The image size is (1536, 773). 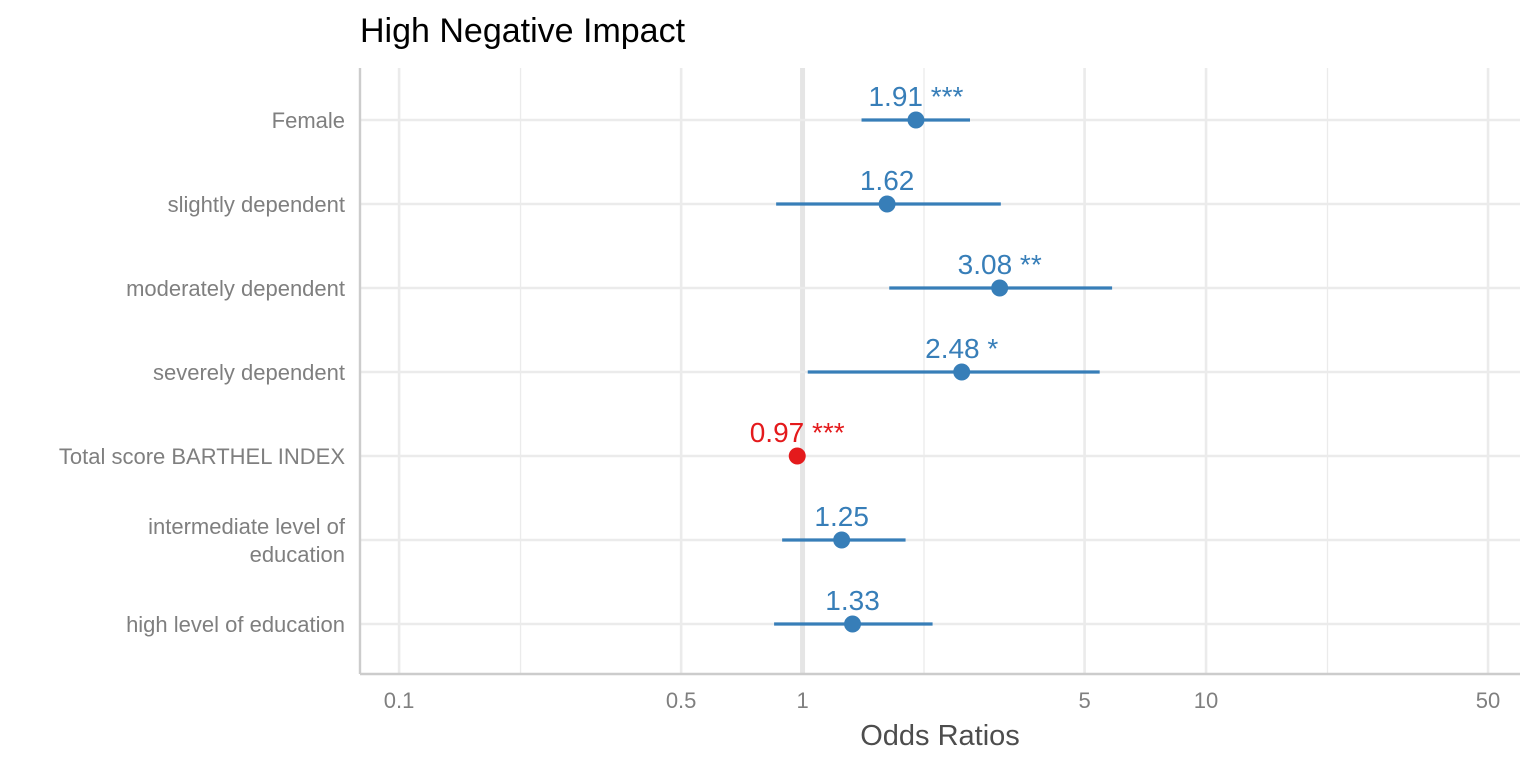 What do you see at coordinates (1488, 700) in the screenshot?
I see `x-tick-label-5: 50` at bounding box center [1488, 700].